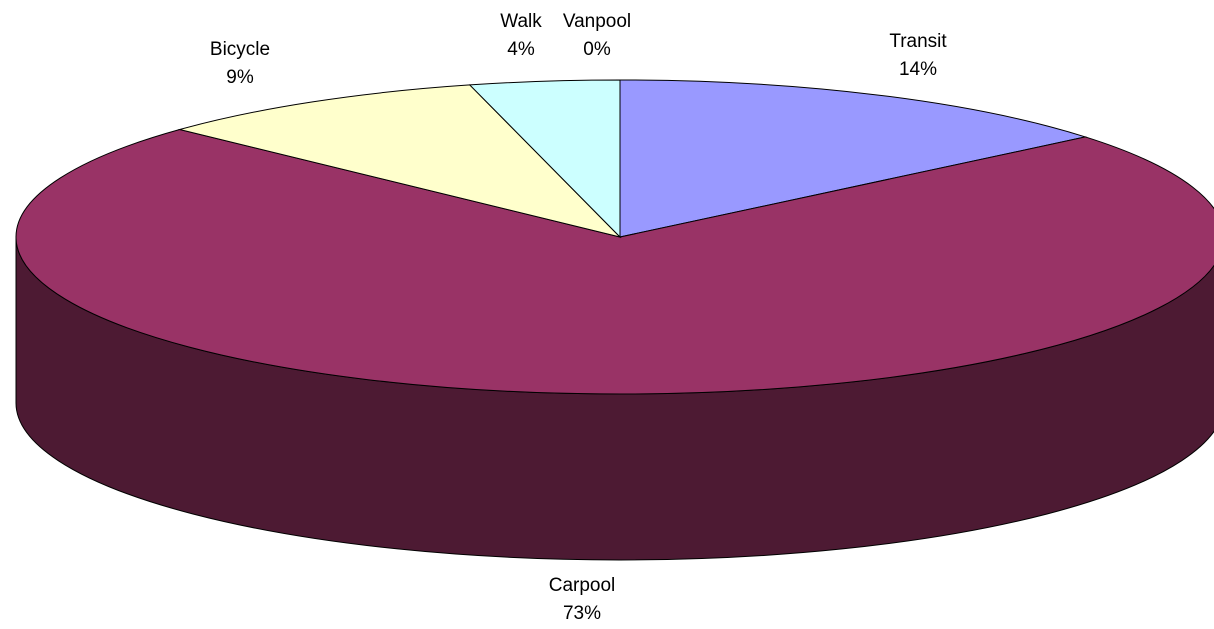  What do you see at coordinates (582, 613) in the screenshot?
I see `slice-value-label: 73%` at bounding box center [582, 613].